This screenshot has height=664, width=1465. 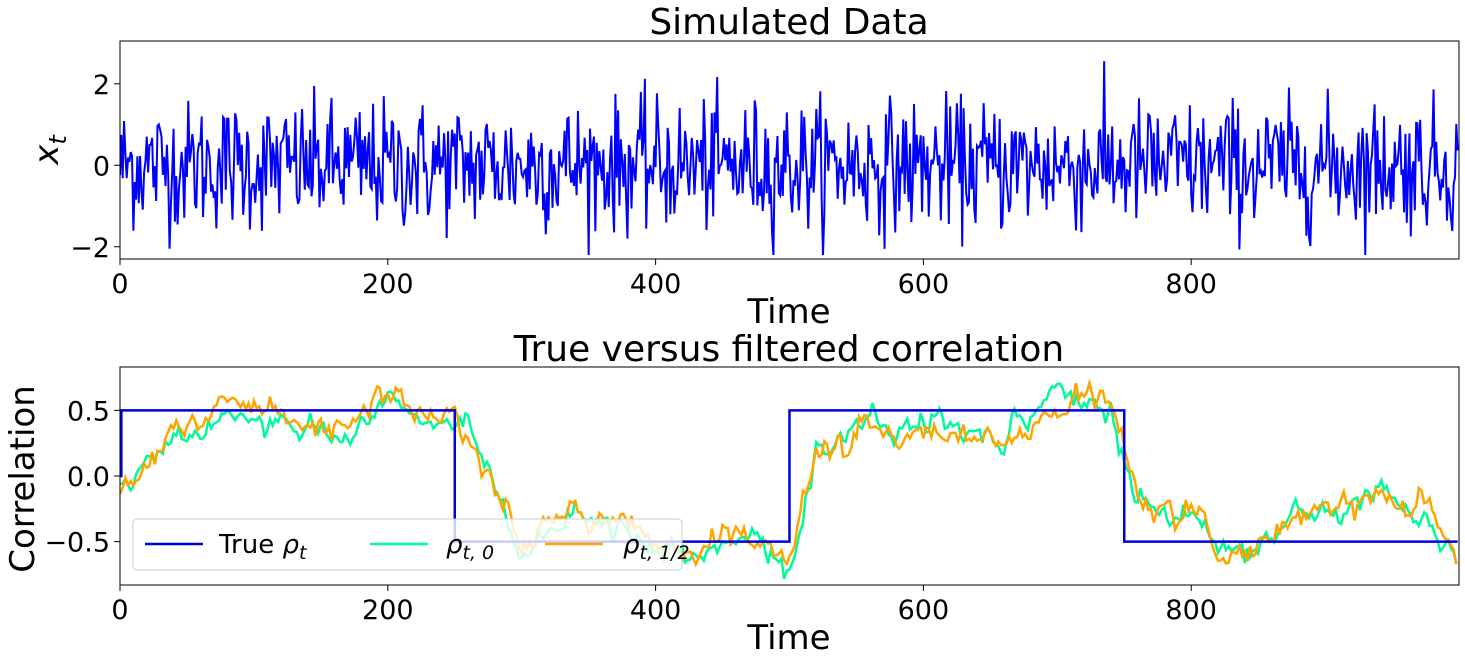 What do you see at coordinates (788, 638) in the screenshot?
I see `x-axis-label-bottom: Time` at bounding box center [788, 638].